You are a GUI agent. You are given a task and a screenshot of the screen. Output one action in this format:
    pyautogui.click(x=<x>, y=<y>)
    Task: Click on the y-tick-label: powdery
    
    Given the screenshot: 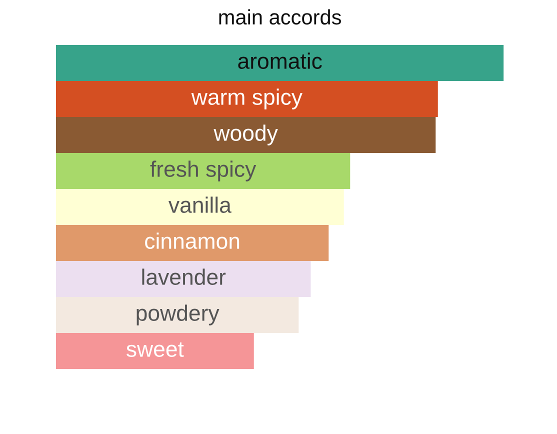 What is the action you would take?
    pyautogui.click(x=178, y=315)
    